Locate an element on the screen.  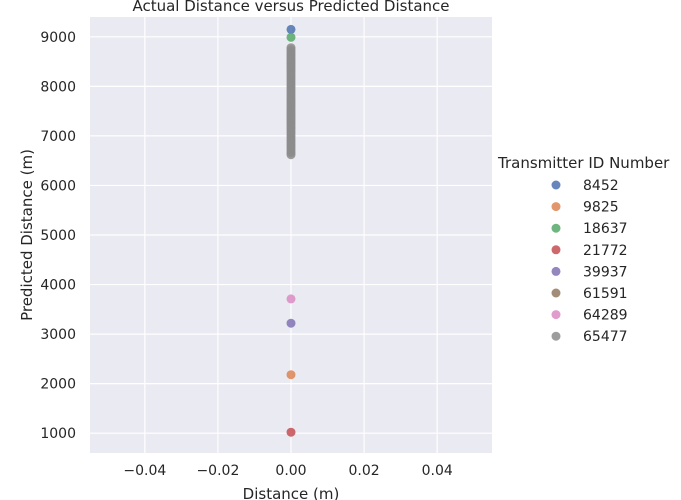
y-tick-label: 5000 is located at coordinates (58, 236).